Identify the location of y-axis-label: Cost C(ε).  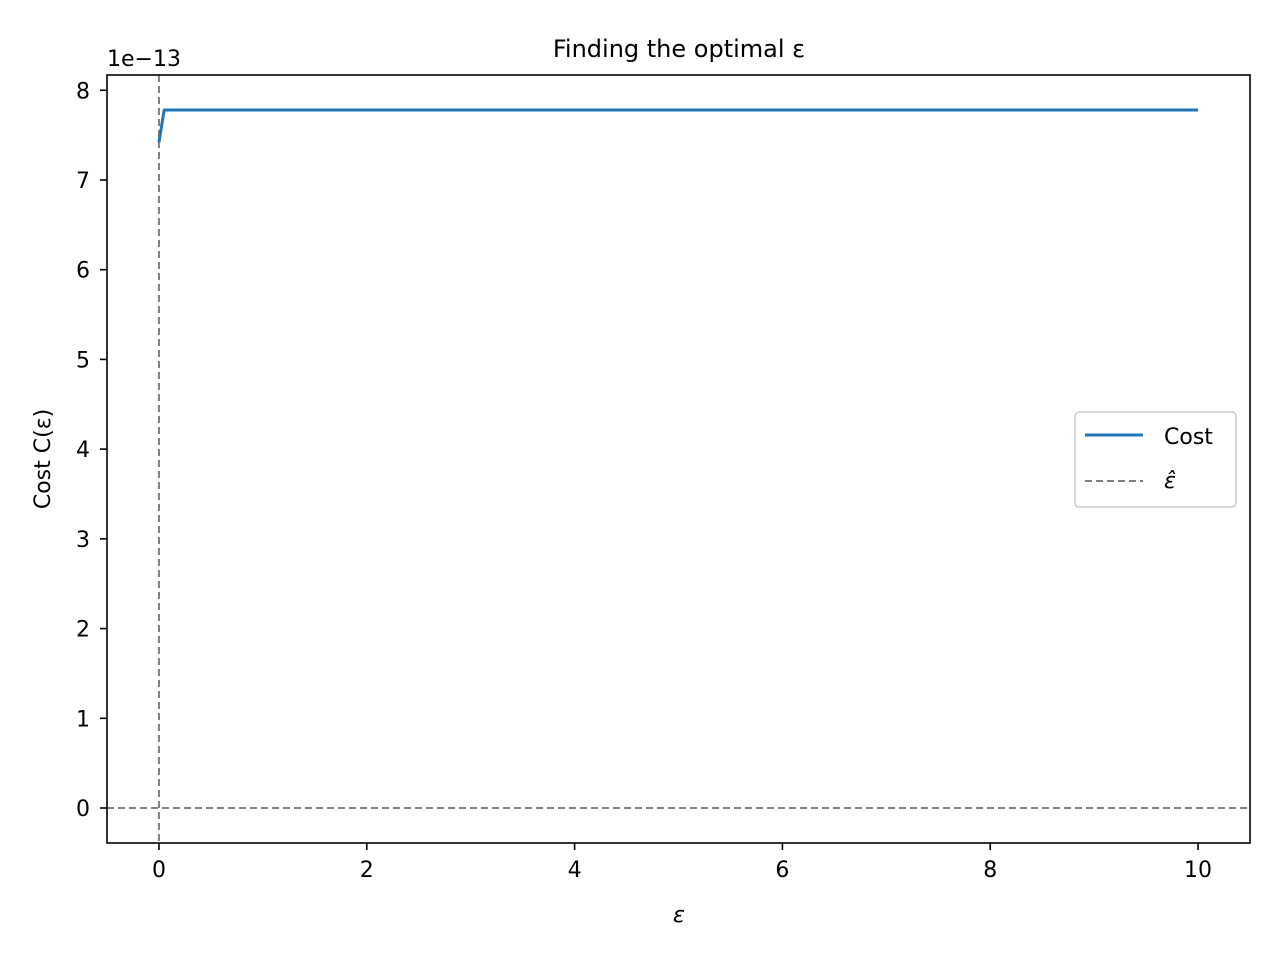
(43, 459).